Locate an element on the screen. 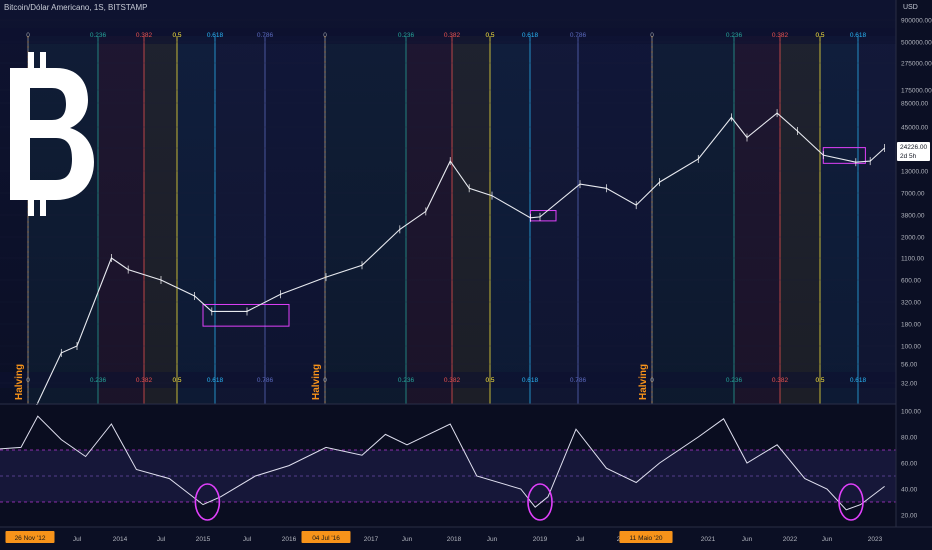 The width and height of the screenshot is (932, 550). time-tick: 2019 is located at coordinates (540, 539).